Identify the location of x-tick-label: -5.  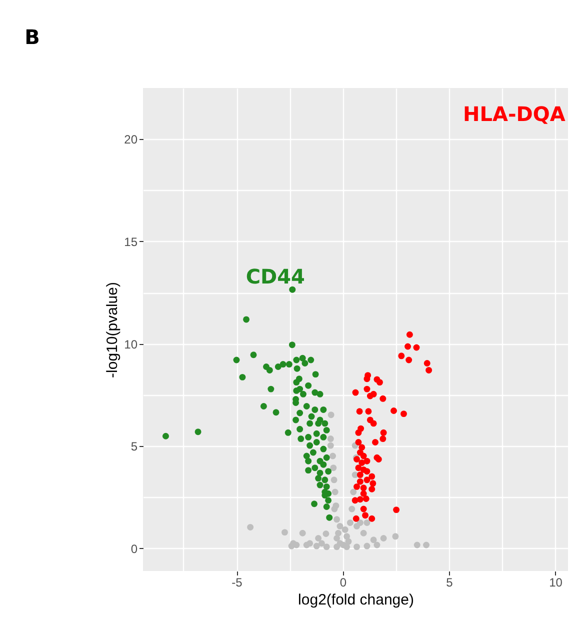
(237, 583).